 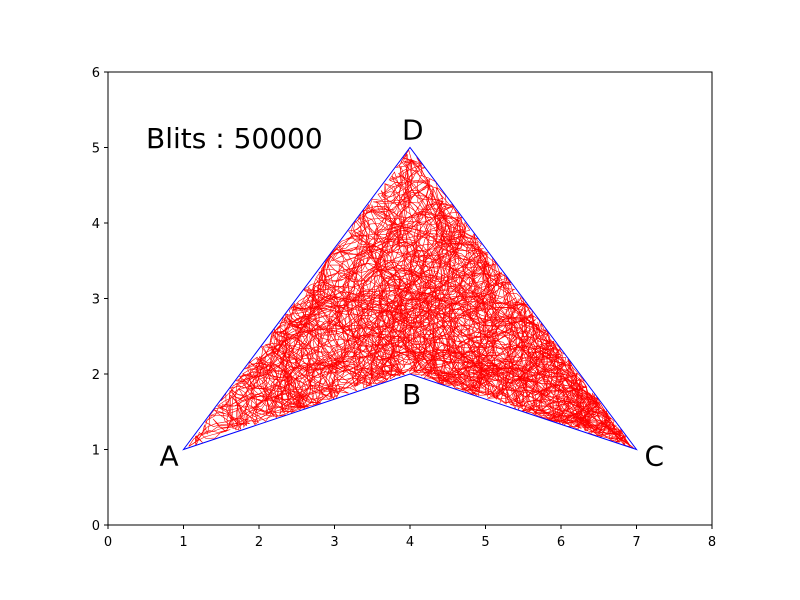 What do you see at coordinates (96, 300) in the screenshot?
I see `y-tick-label: 3` at bounding box center [96, 300].